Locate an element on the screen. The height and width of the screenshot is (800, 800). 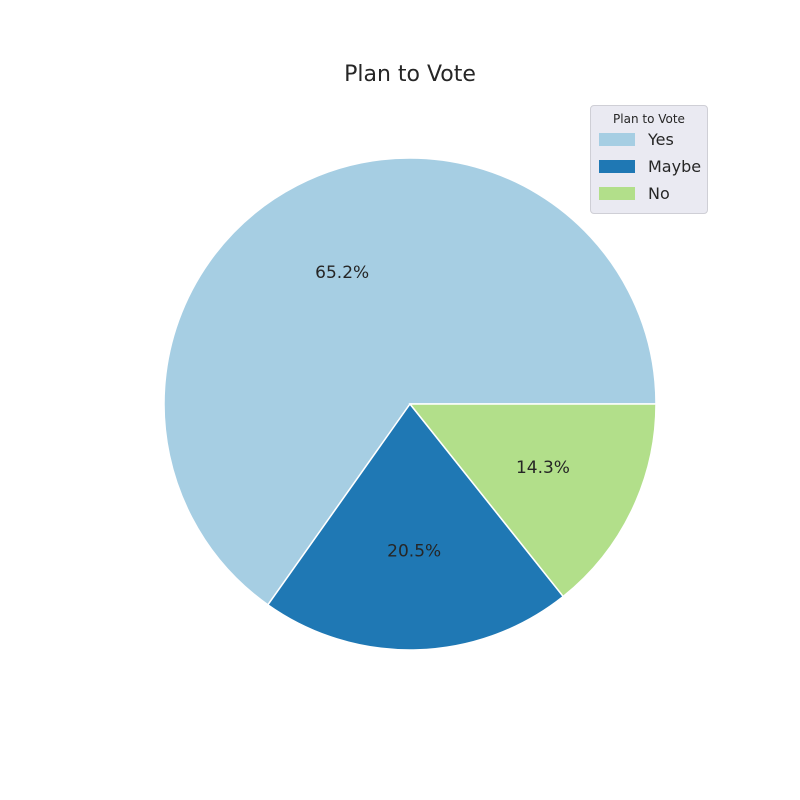
legend-label-yes: Yes is located at coordinates (661, 139).